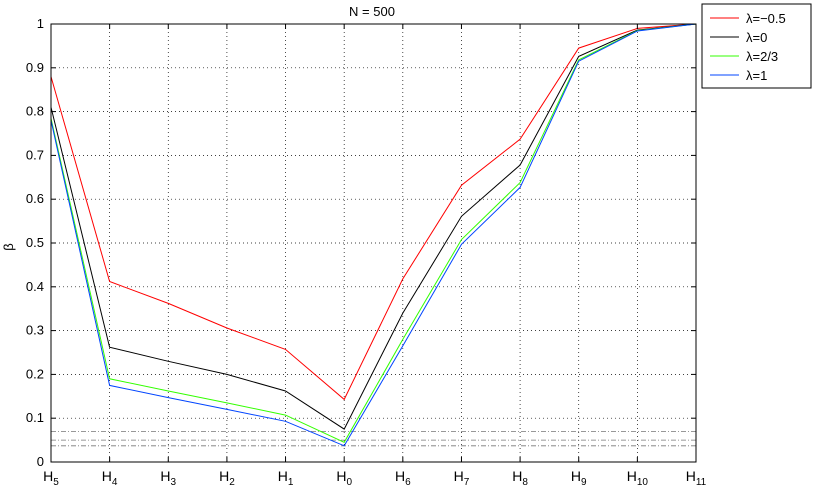 The width and height of the screenshot is (817, 491). I want to click on legend: λ=−0.5 λ=0 λ=2/3 λ=1, so click(756, 46).